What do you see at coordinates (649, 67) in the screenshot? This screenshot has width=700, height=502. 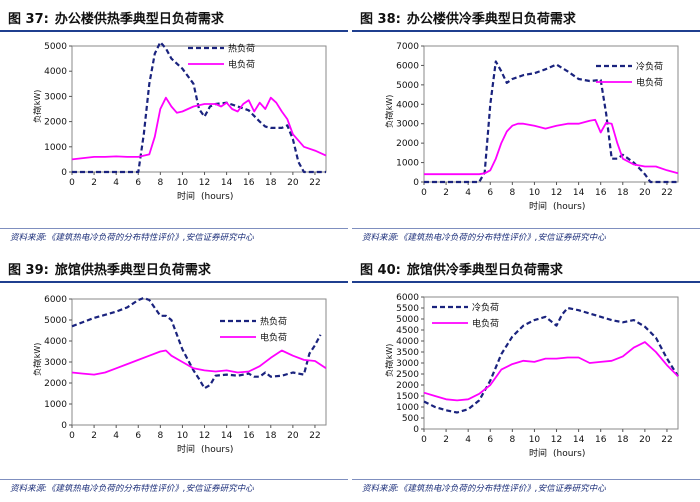 I see `legend-label-0: 冷负荷` at bounding box center [649, 67].